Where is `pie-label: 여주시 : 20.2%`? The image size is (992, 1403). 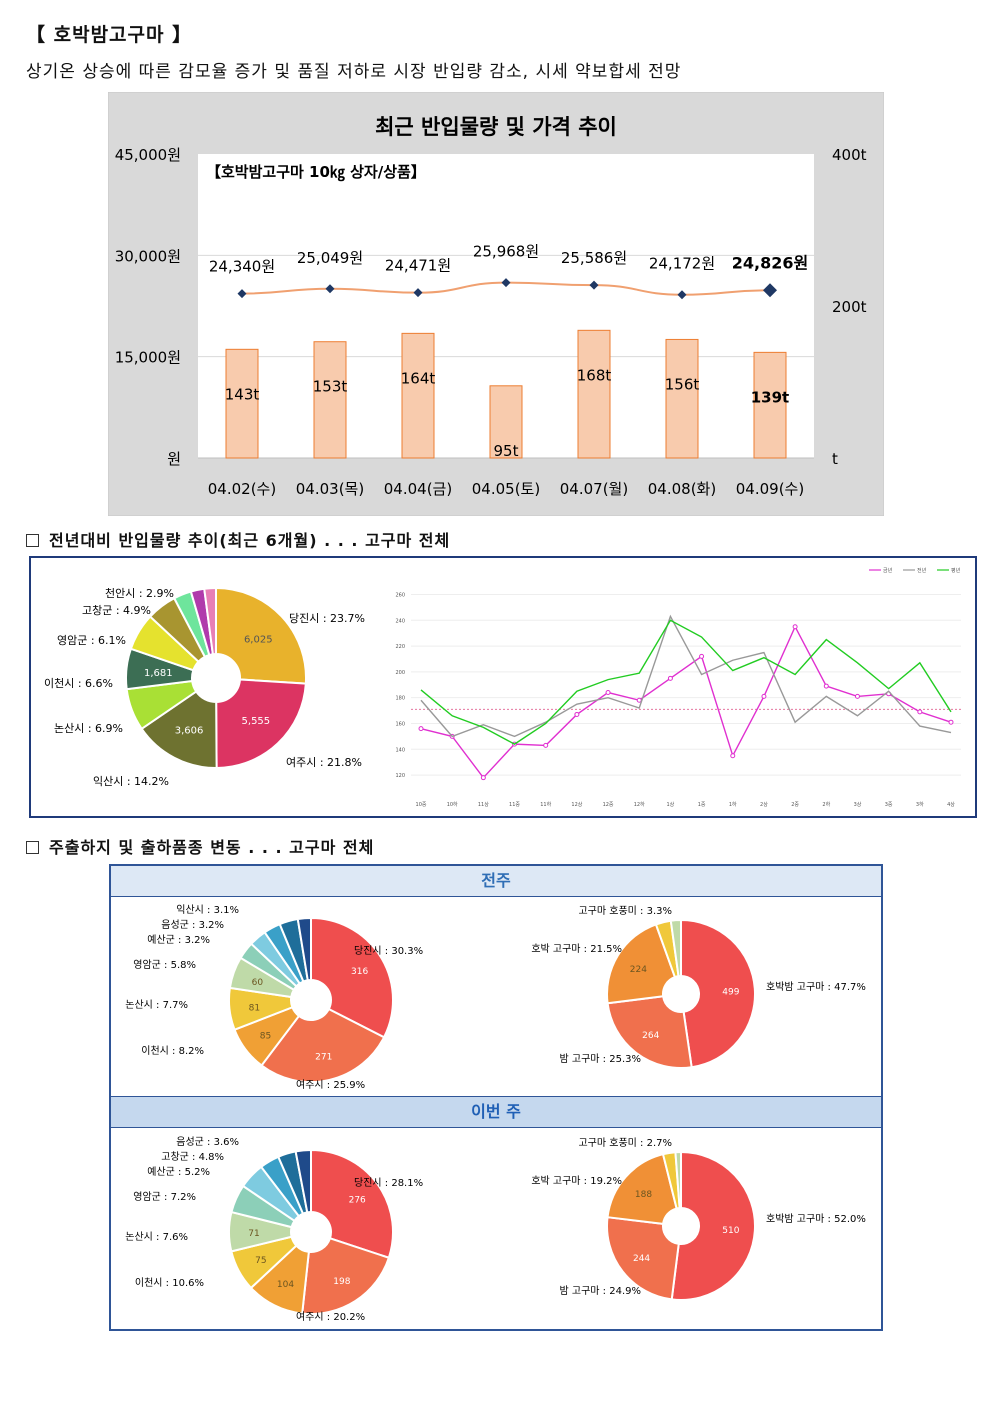
pie-label: 여주시 : 20.2% is located at coordinates (330, 1317).